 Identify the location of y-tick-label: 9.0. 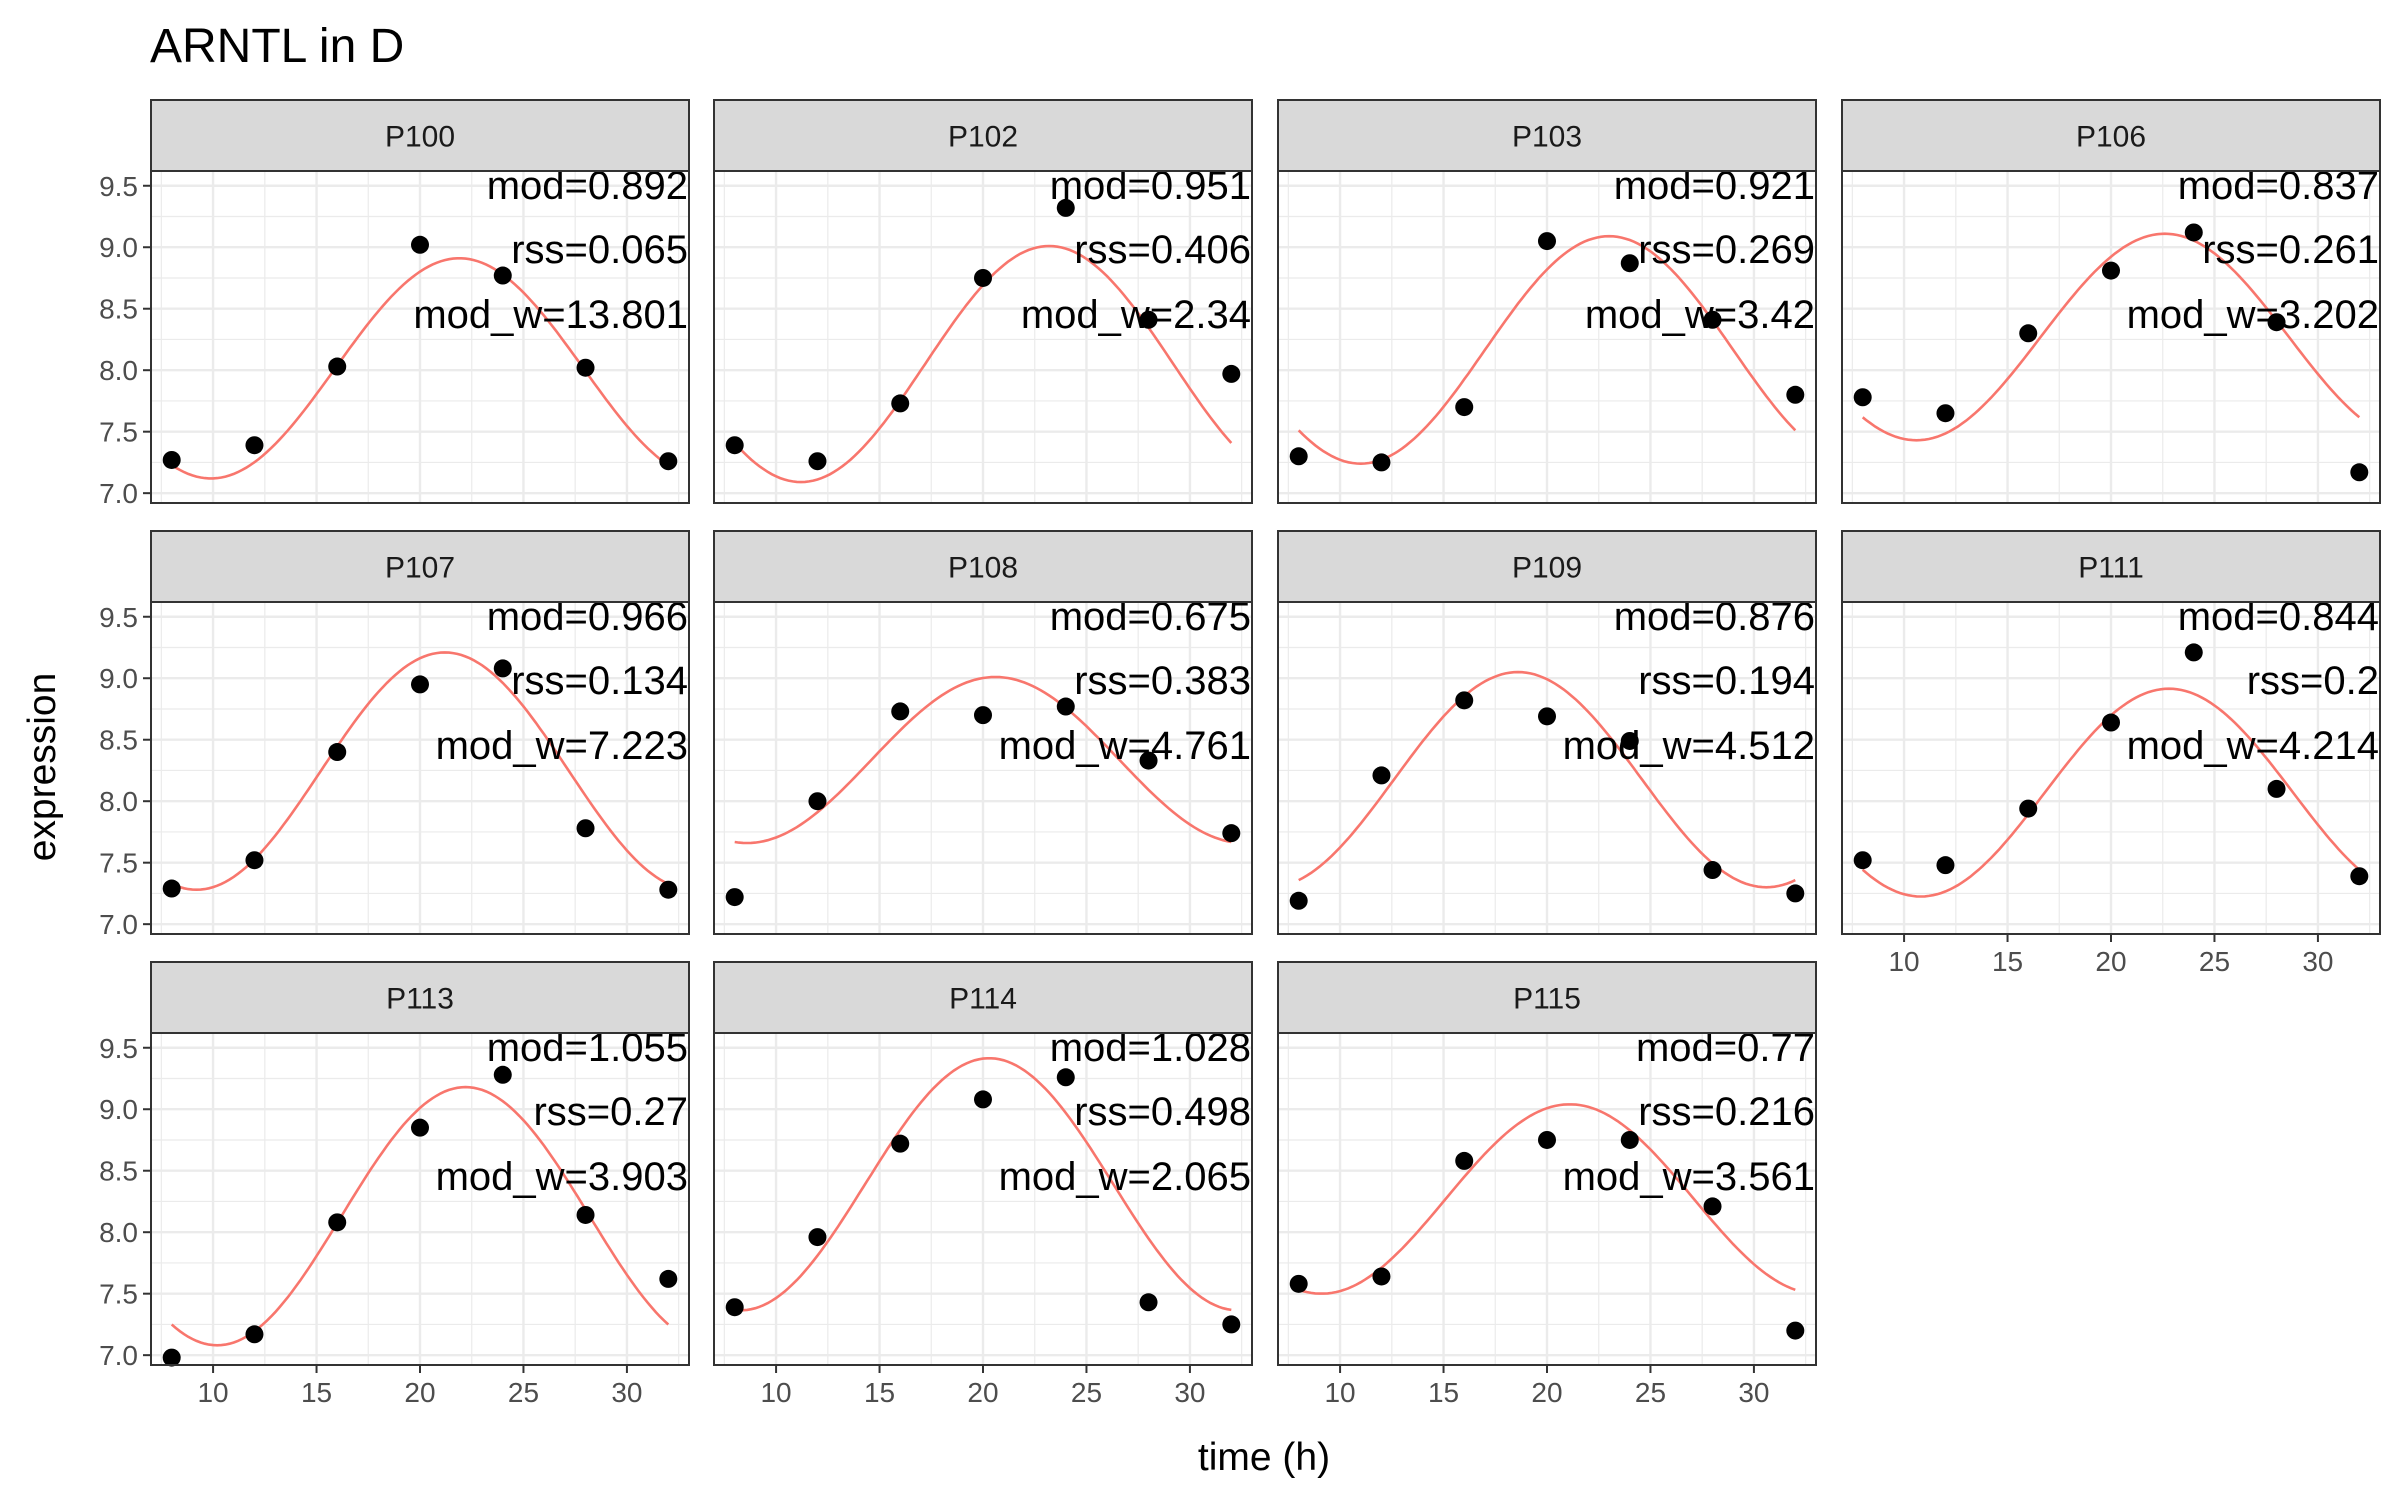
(118, 678).